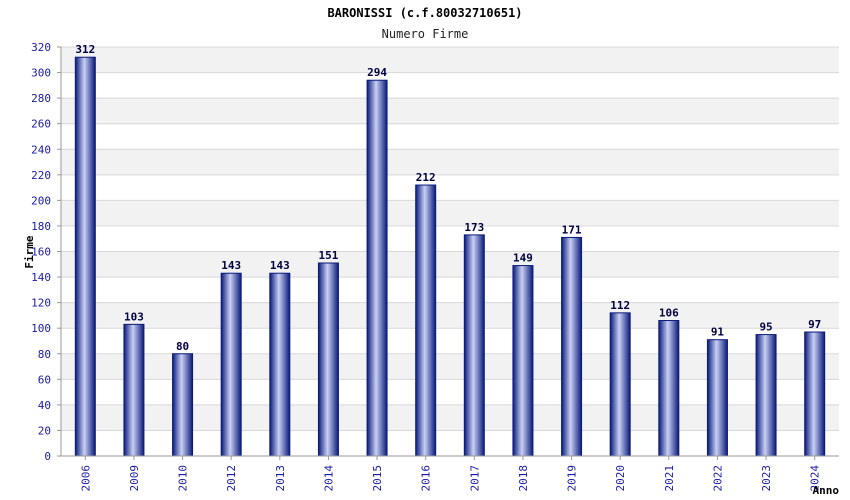 This screenshot has height=500, width=850. Describe the element at coordinates (41, 328) in the screenshot. I see `y-tick-label: 100` at that location.